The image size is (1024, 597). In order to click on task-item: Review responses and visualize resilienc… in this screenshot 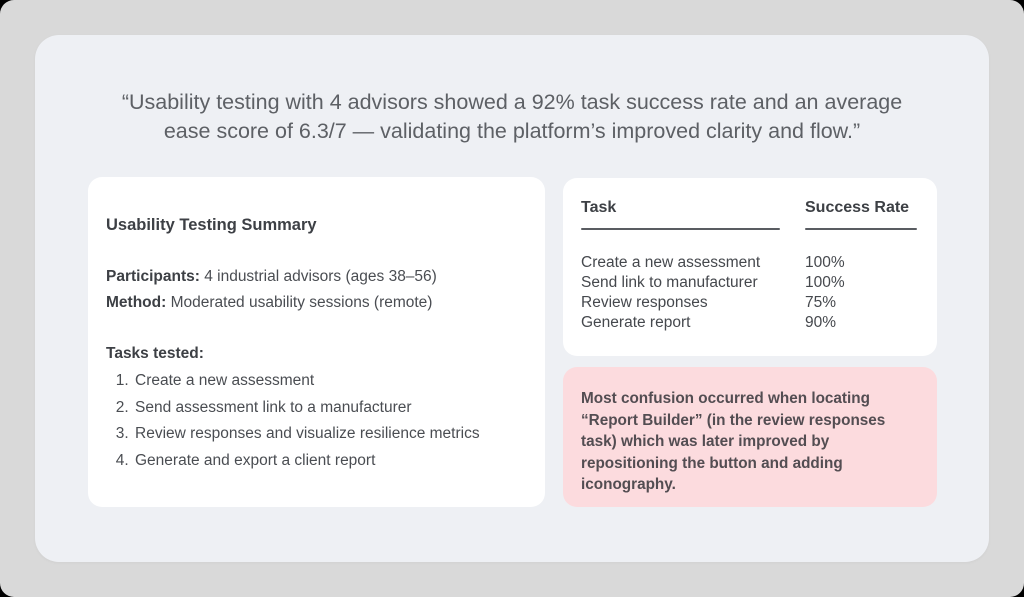, I will do `click(330, 434)`.